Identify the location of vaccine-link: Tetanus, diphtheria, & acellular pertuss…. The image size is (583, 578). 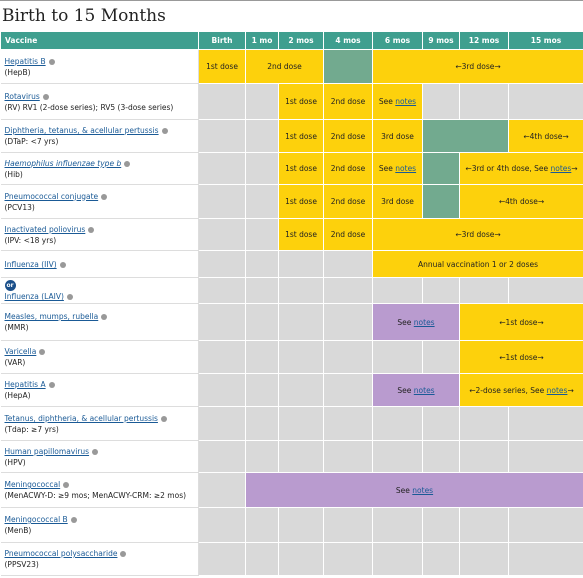
(81, 418).